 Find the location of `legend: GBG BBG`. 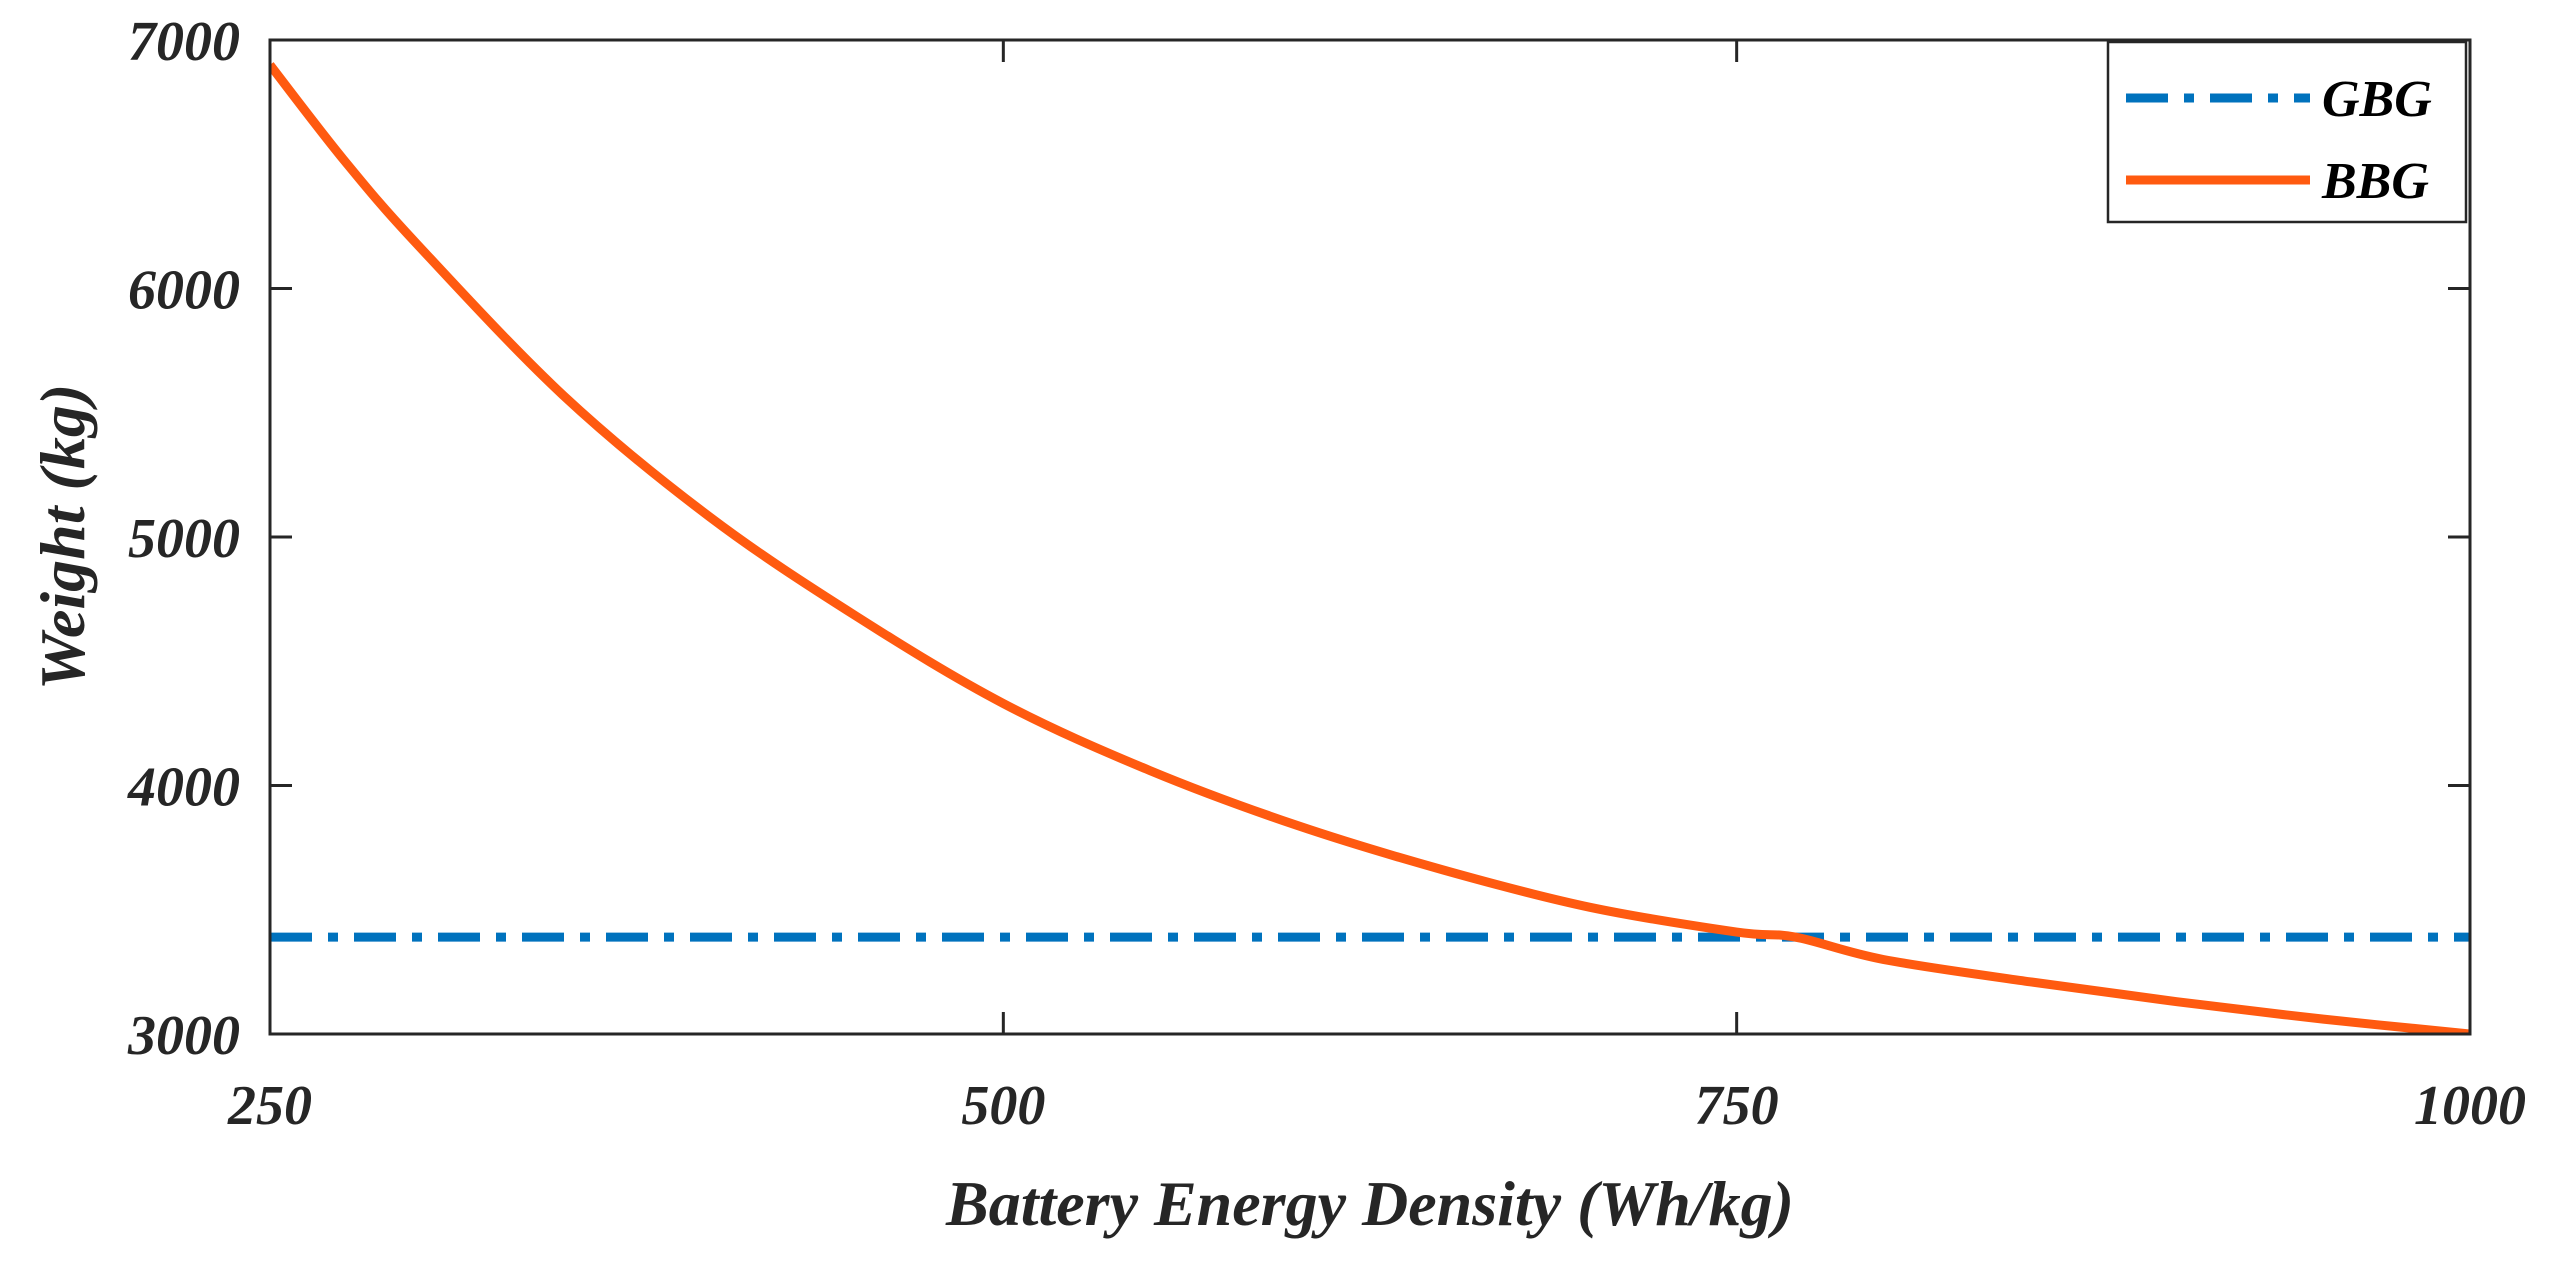

legend: GBG BBG is located at coordinates (2287, 132).